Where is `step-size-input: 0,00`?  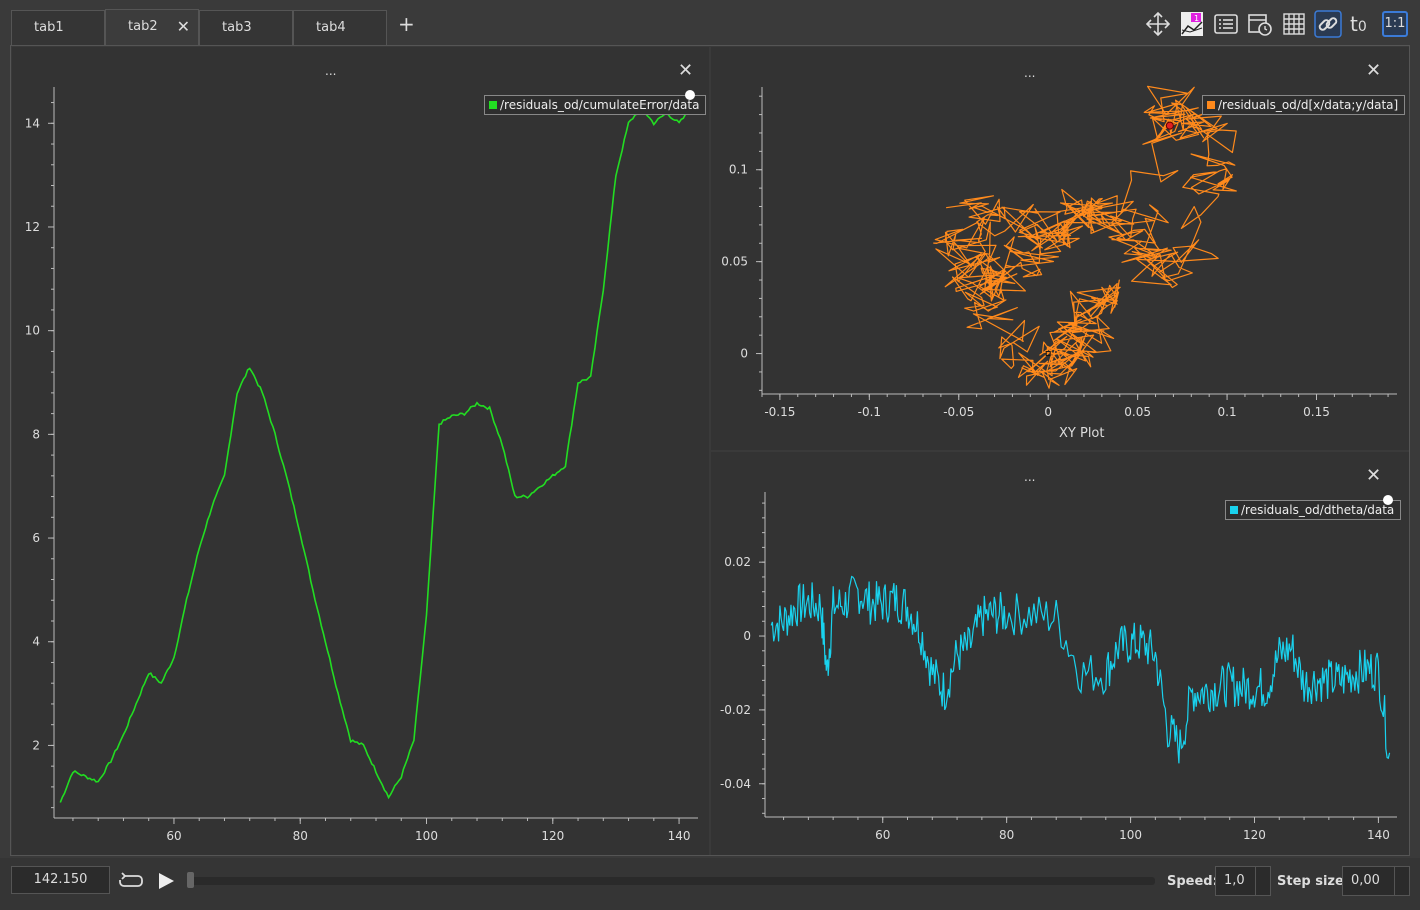
step-size-input: 0,00 is located at coordinates (1376, 881).